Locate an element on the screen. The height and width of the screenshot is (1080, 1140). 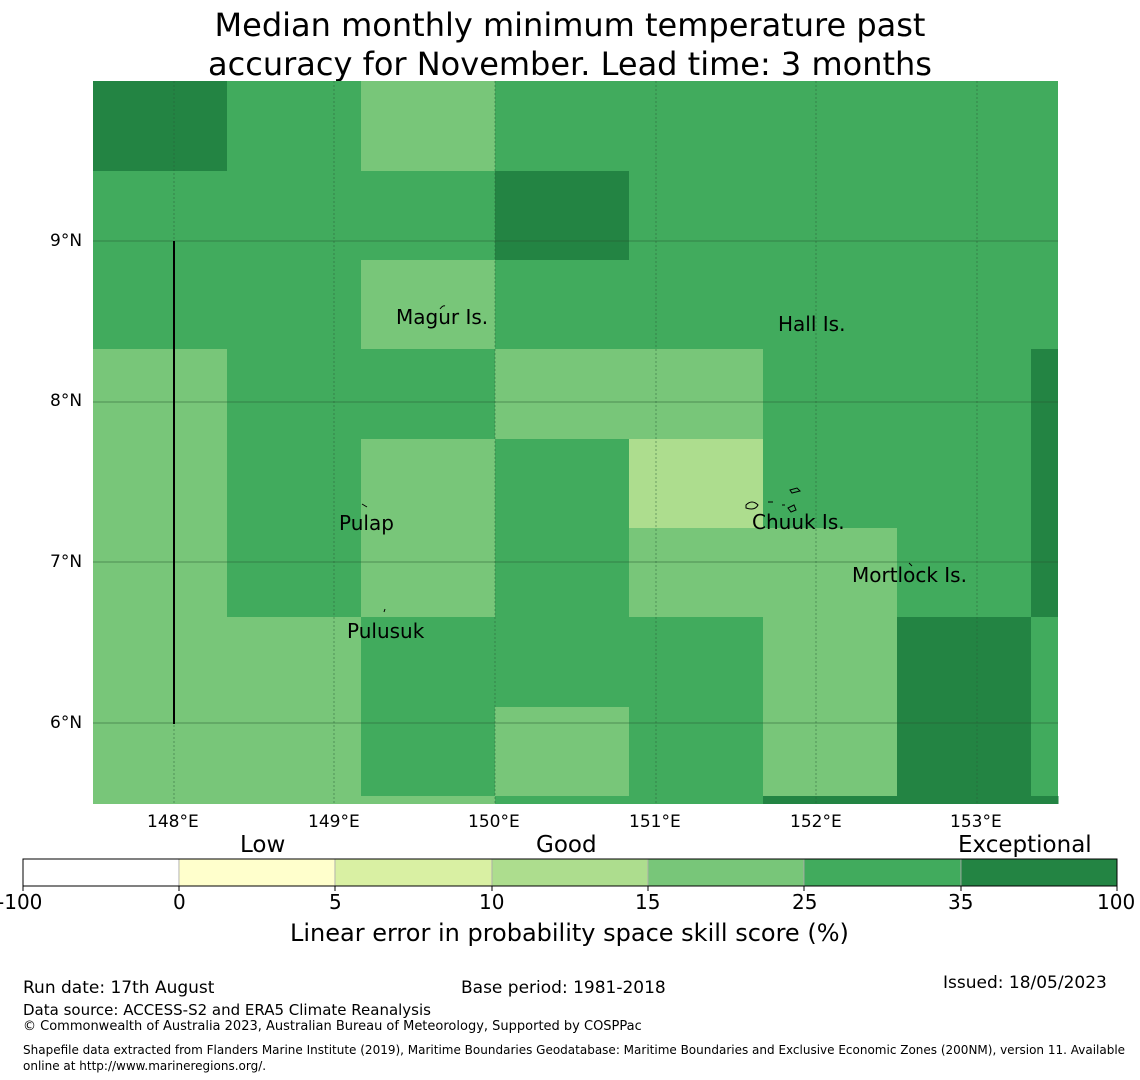
place-label-pulusuk: Pulusuk is located at coordinates (386, 631).